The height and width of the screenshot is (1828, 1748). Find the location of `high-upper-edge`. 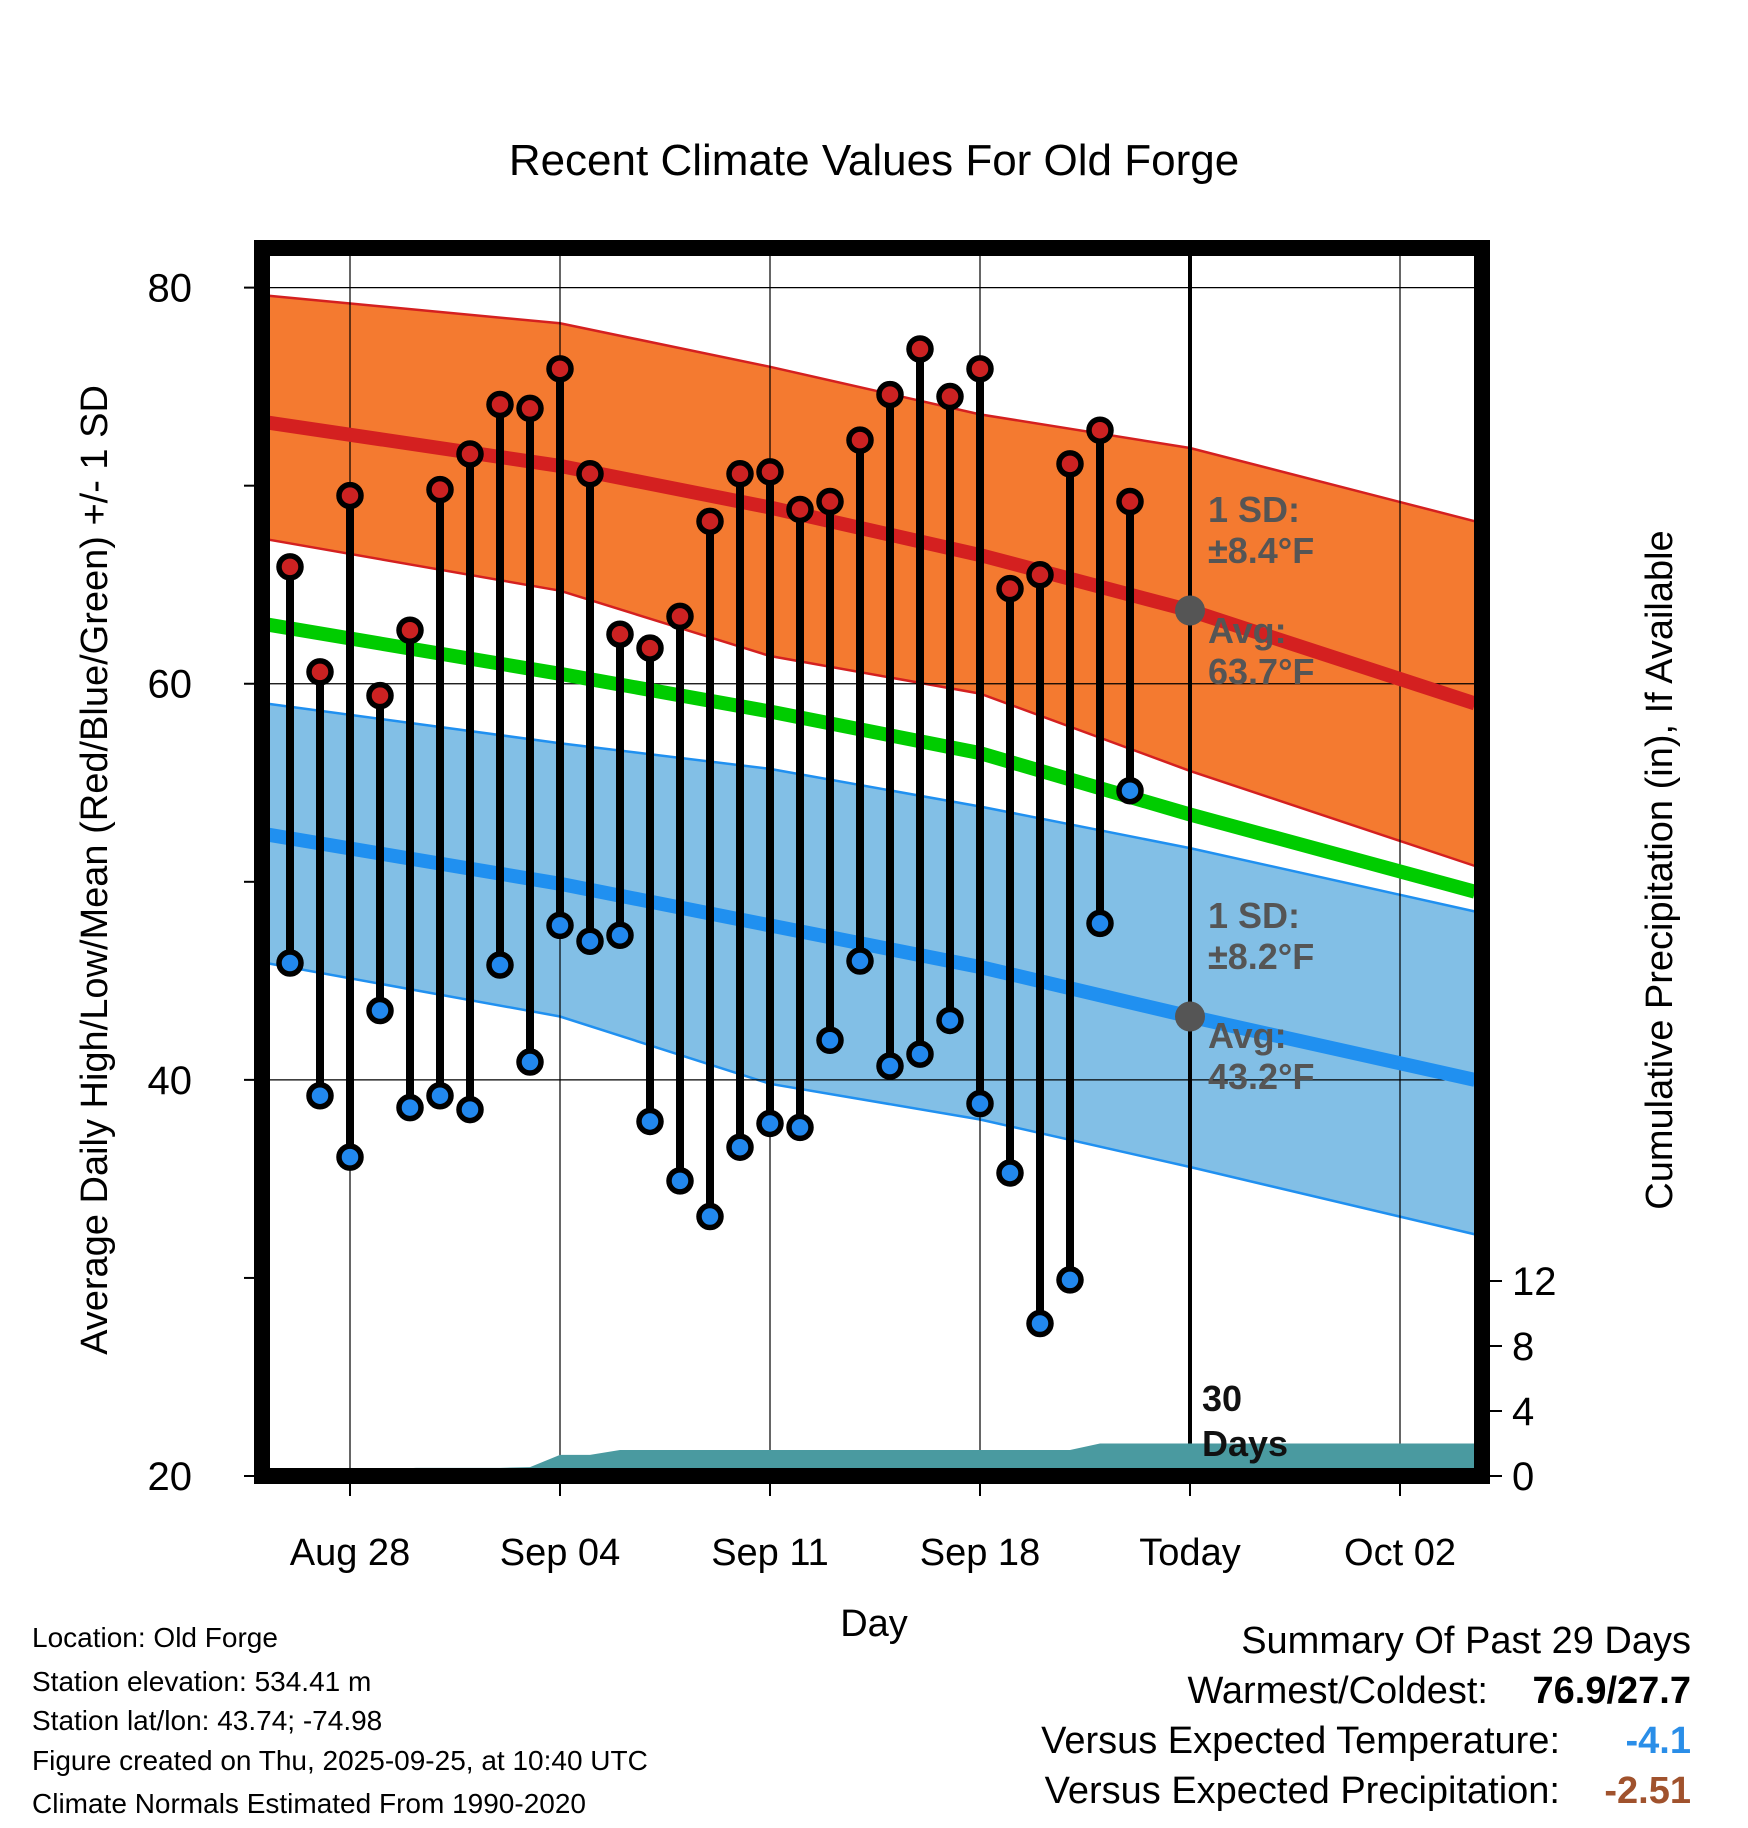

high-upper-edge is located at coordinates (870, 408).